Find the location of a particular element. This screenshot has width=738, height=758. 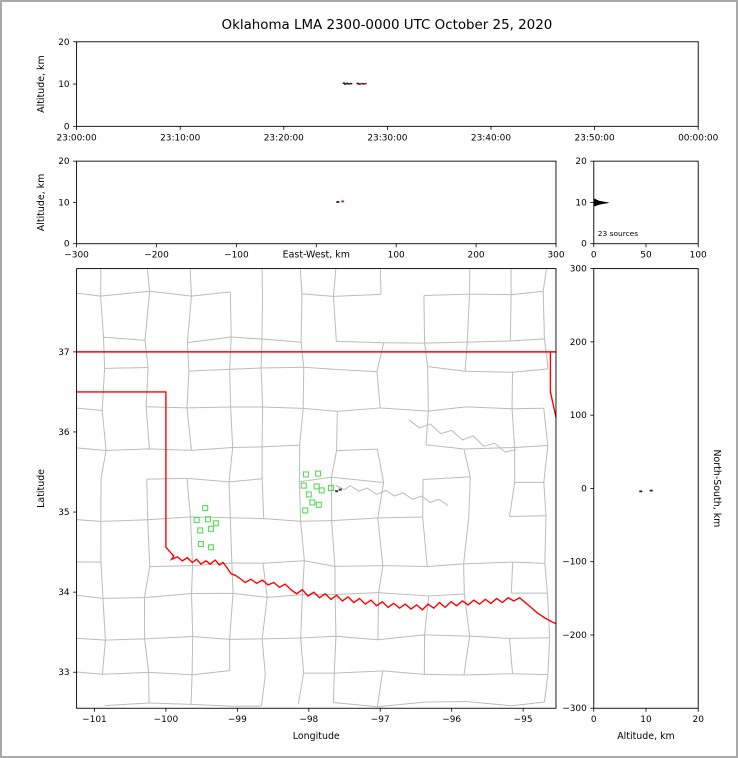

altitude-histogram-profile is located at coordinates (601, 202).